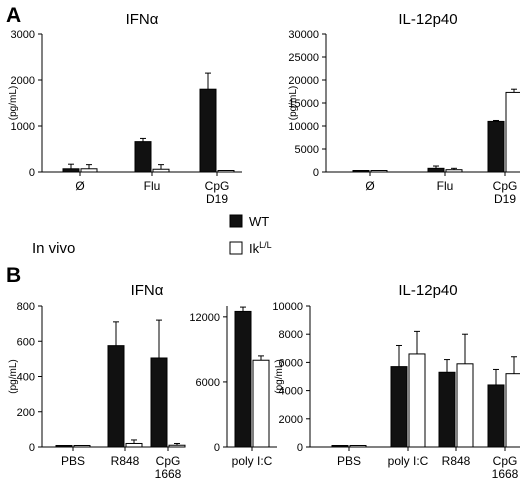 The height and width of the screenshot is (490, 520). Describe the element at coordinates (23, 35) in the screenshot. I see `y-tick-label-a1-3: 3000` at that location.